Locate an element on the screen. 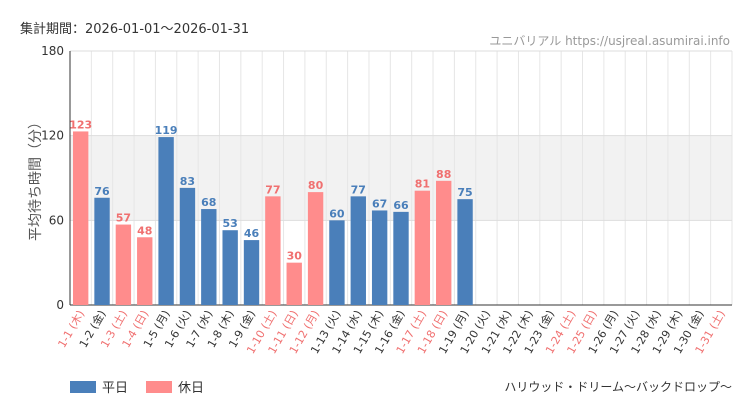 This screenshot has height=410, width=750. site-credit: ユニバリアル https://usjreal.asumirai.info is located at coordinates (609, 40).